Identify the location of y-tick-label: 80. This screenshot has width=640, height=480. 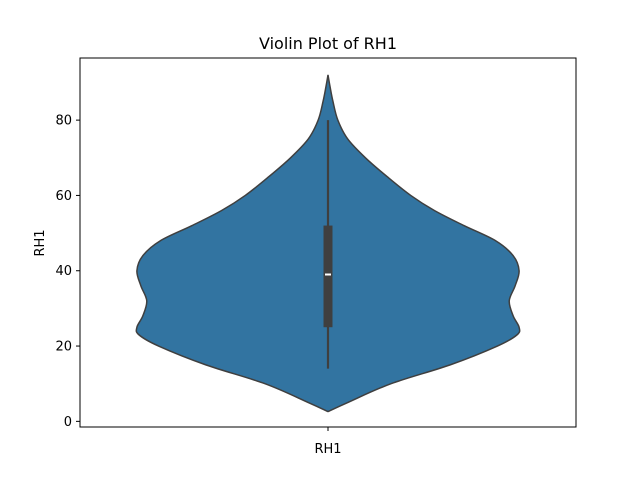
(63, 121).